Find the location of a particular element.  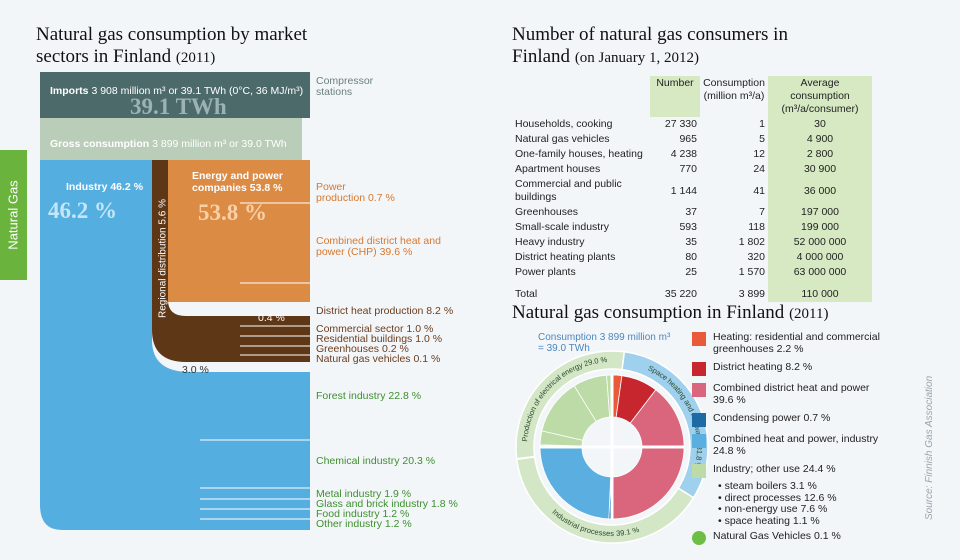

legend-subitem: steam boilers 3.1 % is located at coordinates (805, 486).